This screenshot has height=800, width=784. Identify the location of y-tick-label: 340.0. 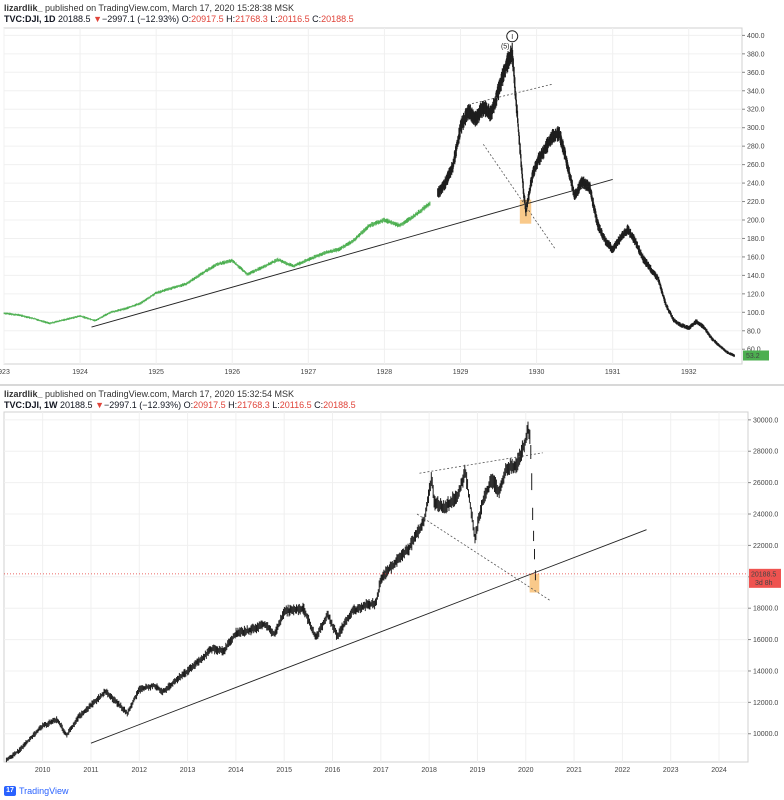
(756, 91).